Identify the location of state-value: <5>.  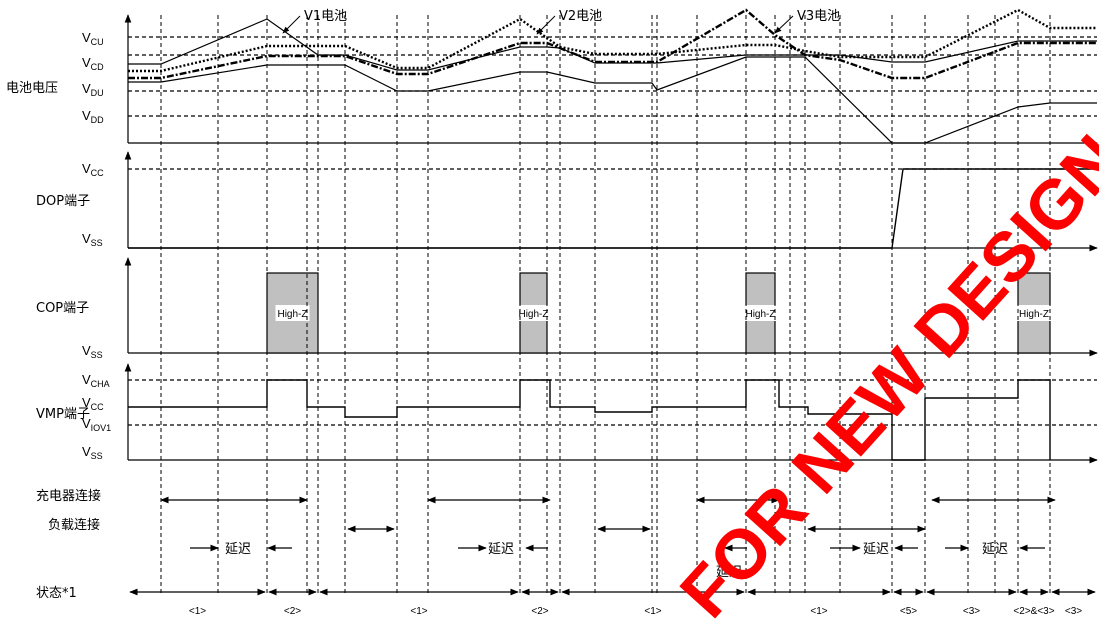
(908, 611).